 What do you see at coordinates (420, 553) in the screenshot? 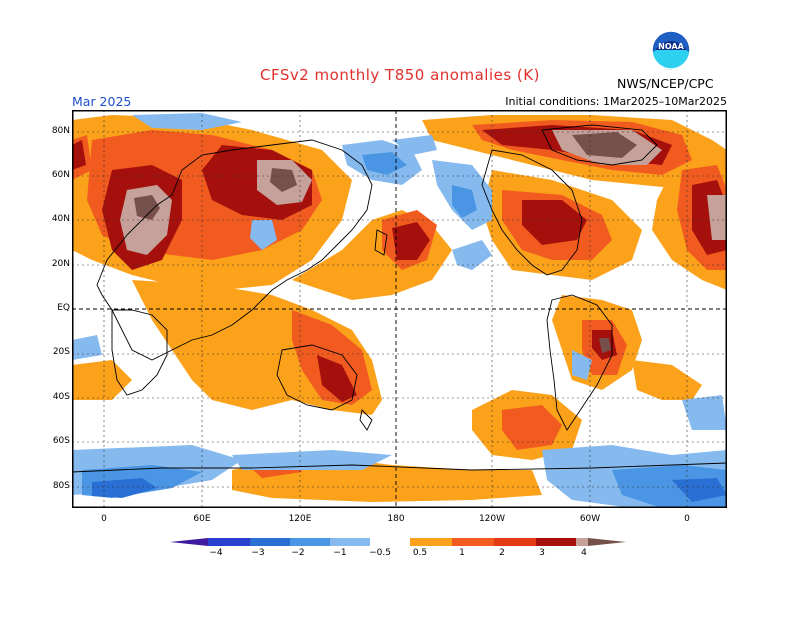
I see `colorbar-label: 0.5` at bounding box center [420, 553].